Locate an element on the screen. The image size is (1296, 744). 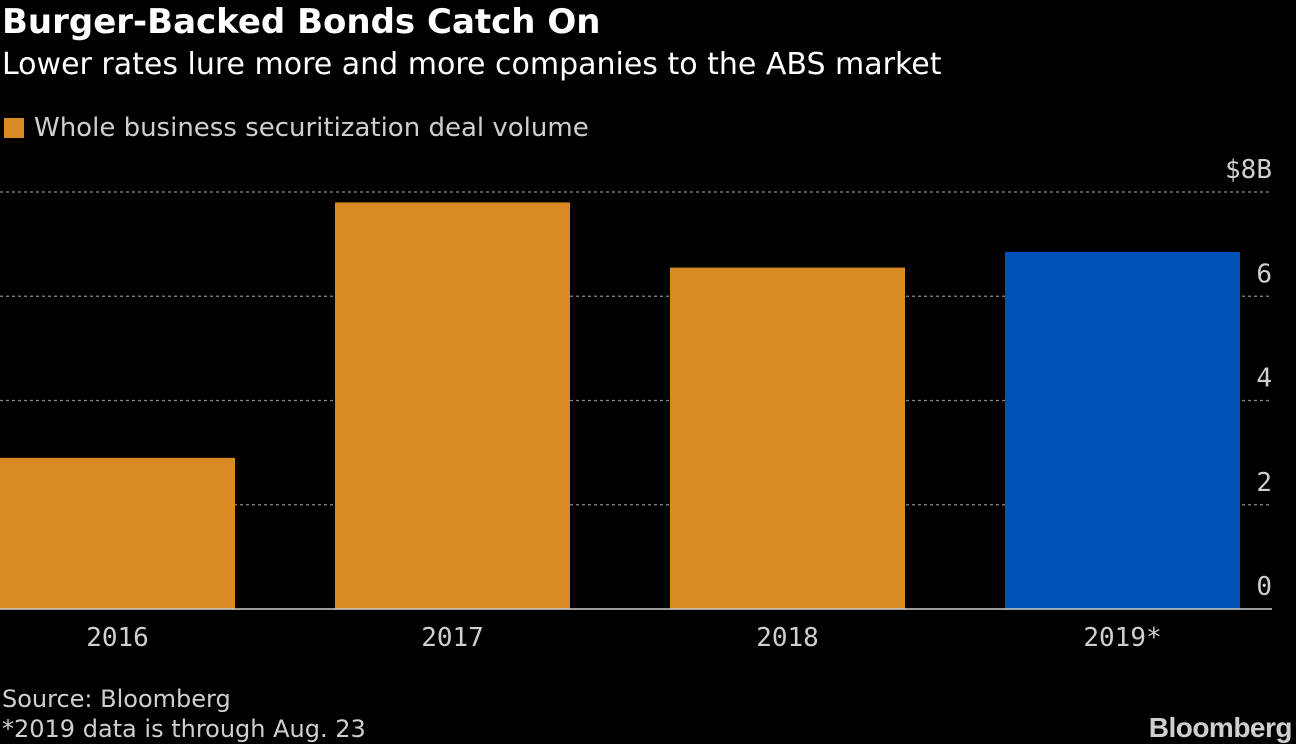
x-tick-label: 2016 is located at coordinates (117, 638).